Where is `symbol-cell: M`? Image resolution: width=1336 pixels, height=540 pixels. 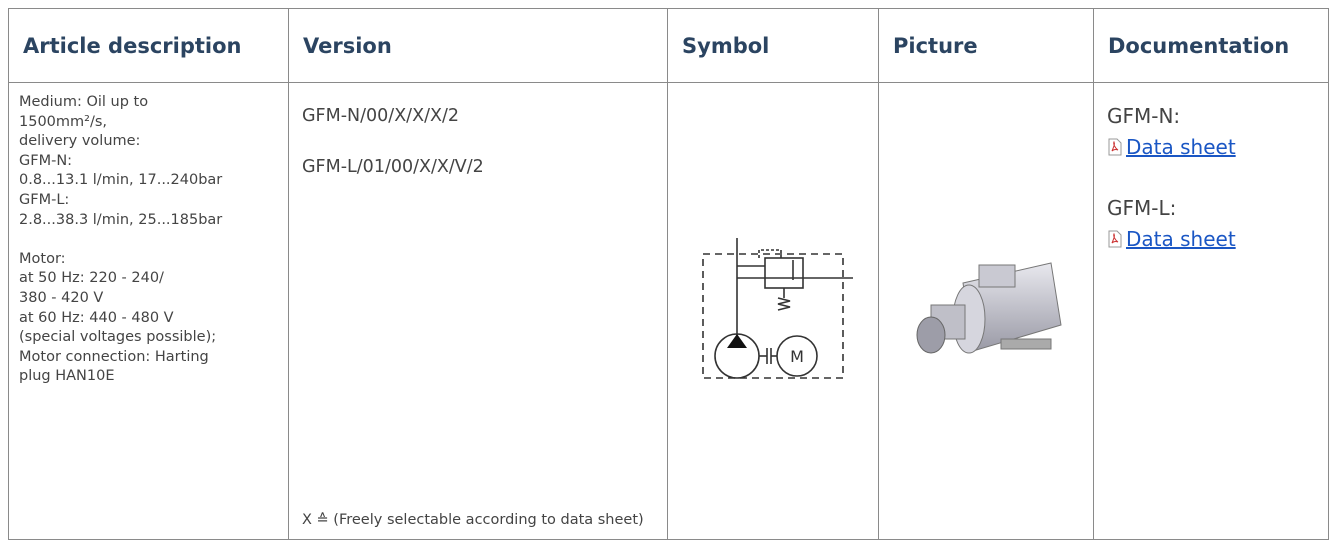
symbol-cell: M is located at coordinates (773, 311).